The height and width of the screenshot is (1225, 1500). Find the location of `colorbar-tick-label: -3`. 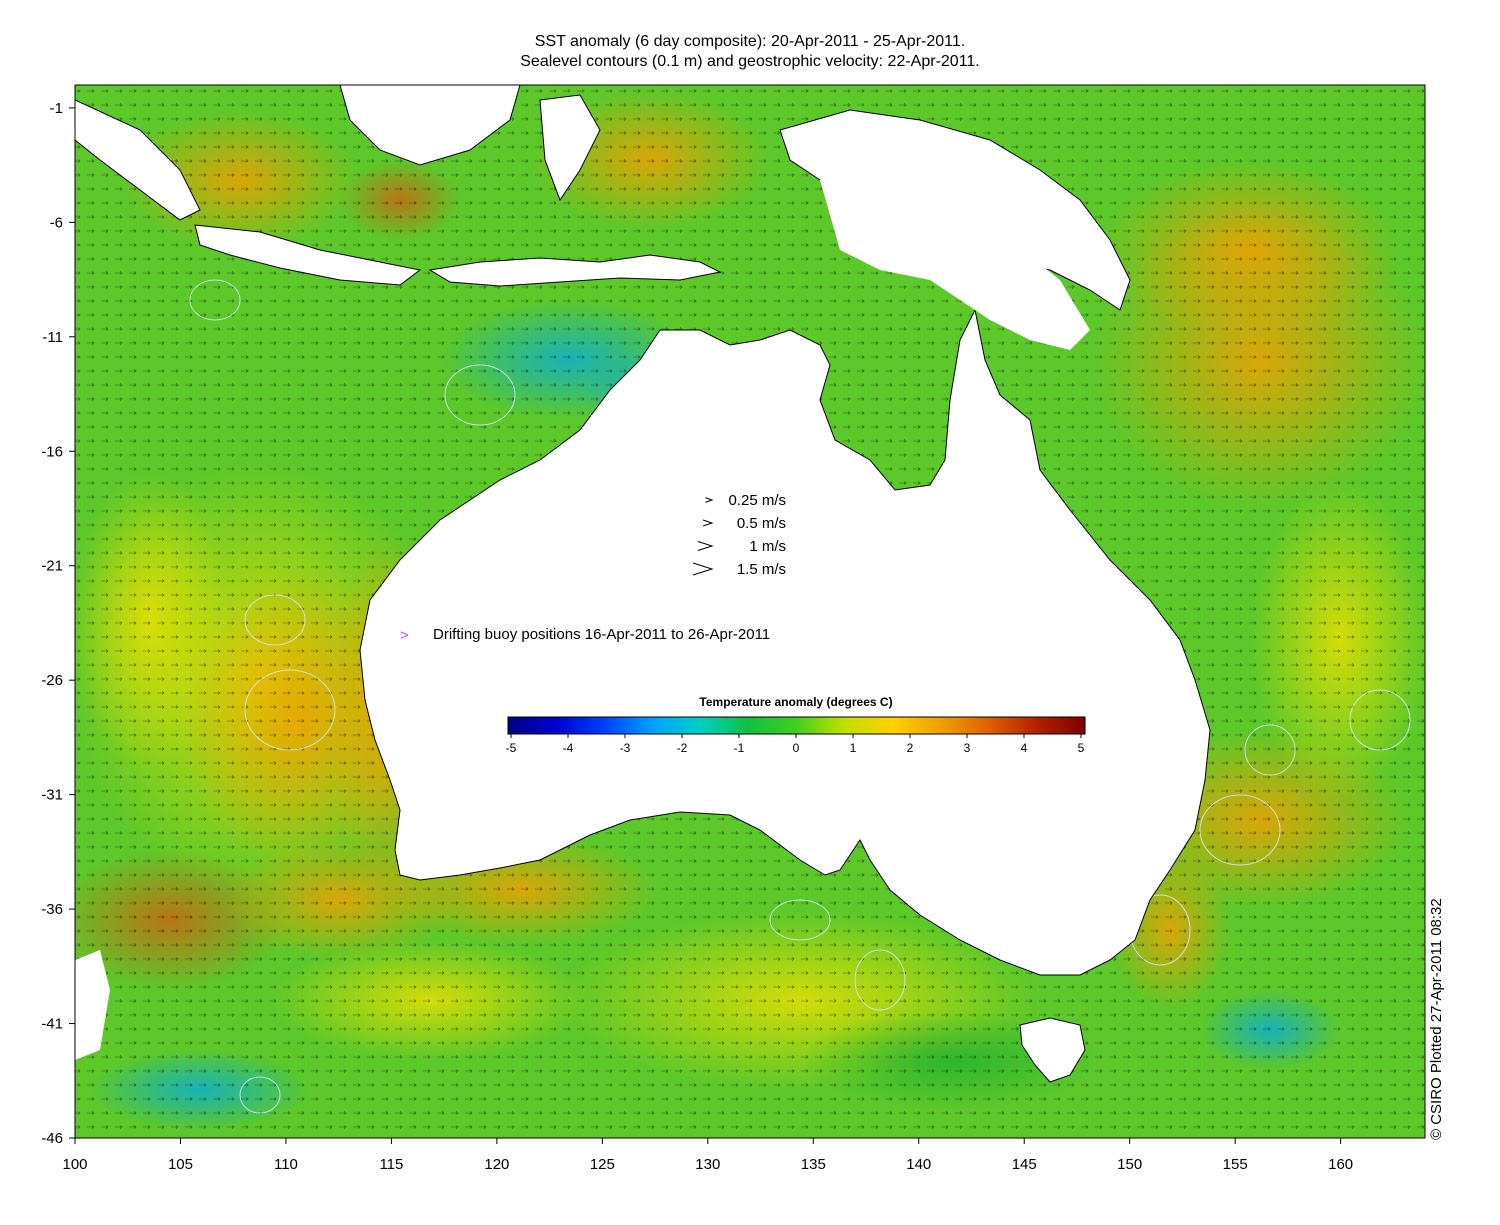

colorbar-tick-label: -3 is located at coordinates (625, 748).